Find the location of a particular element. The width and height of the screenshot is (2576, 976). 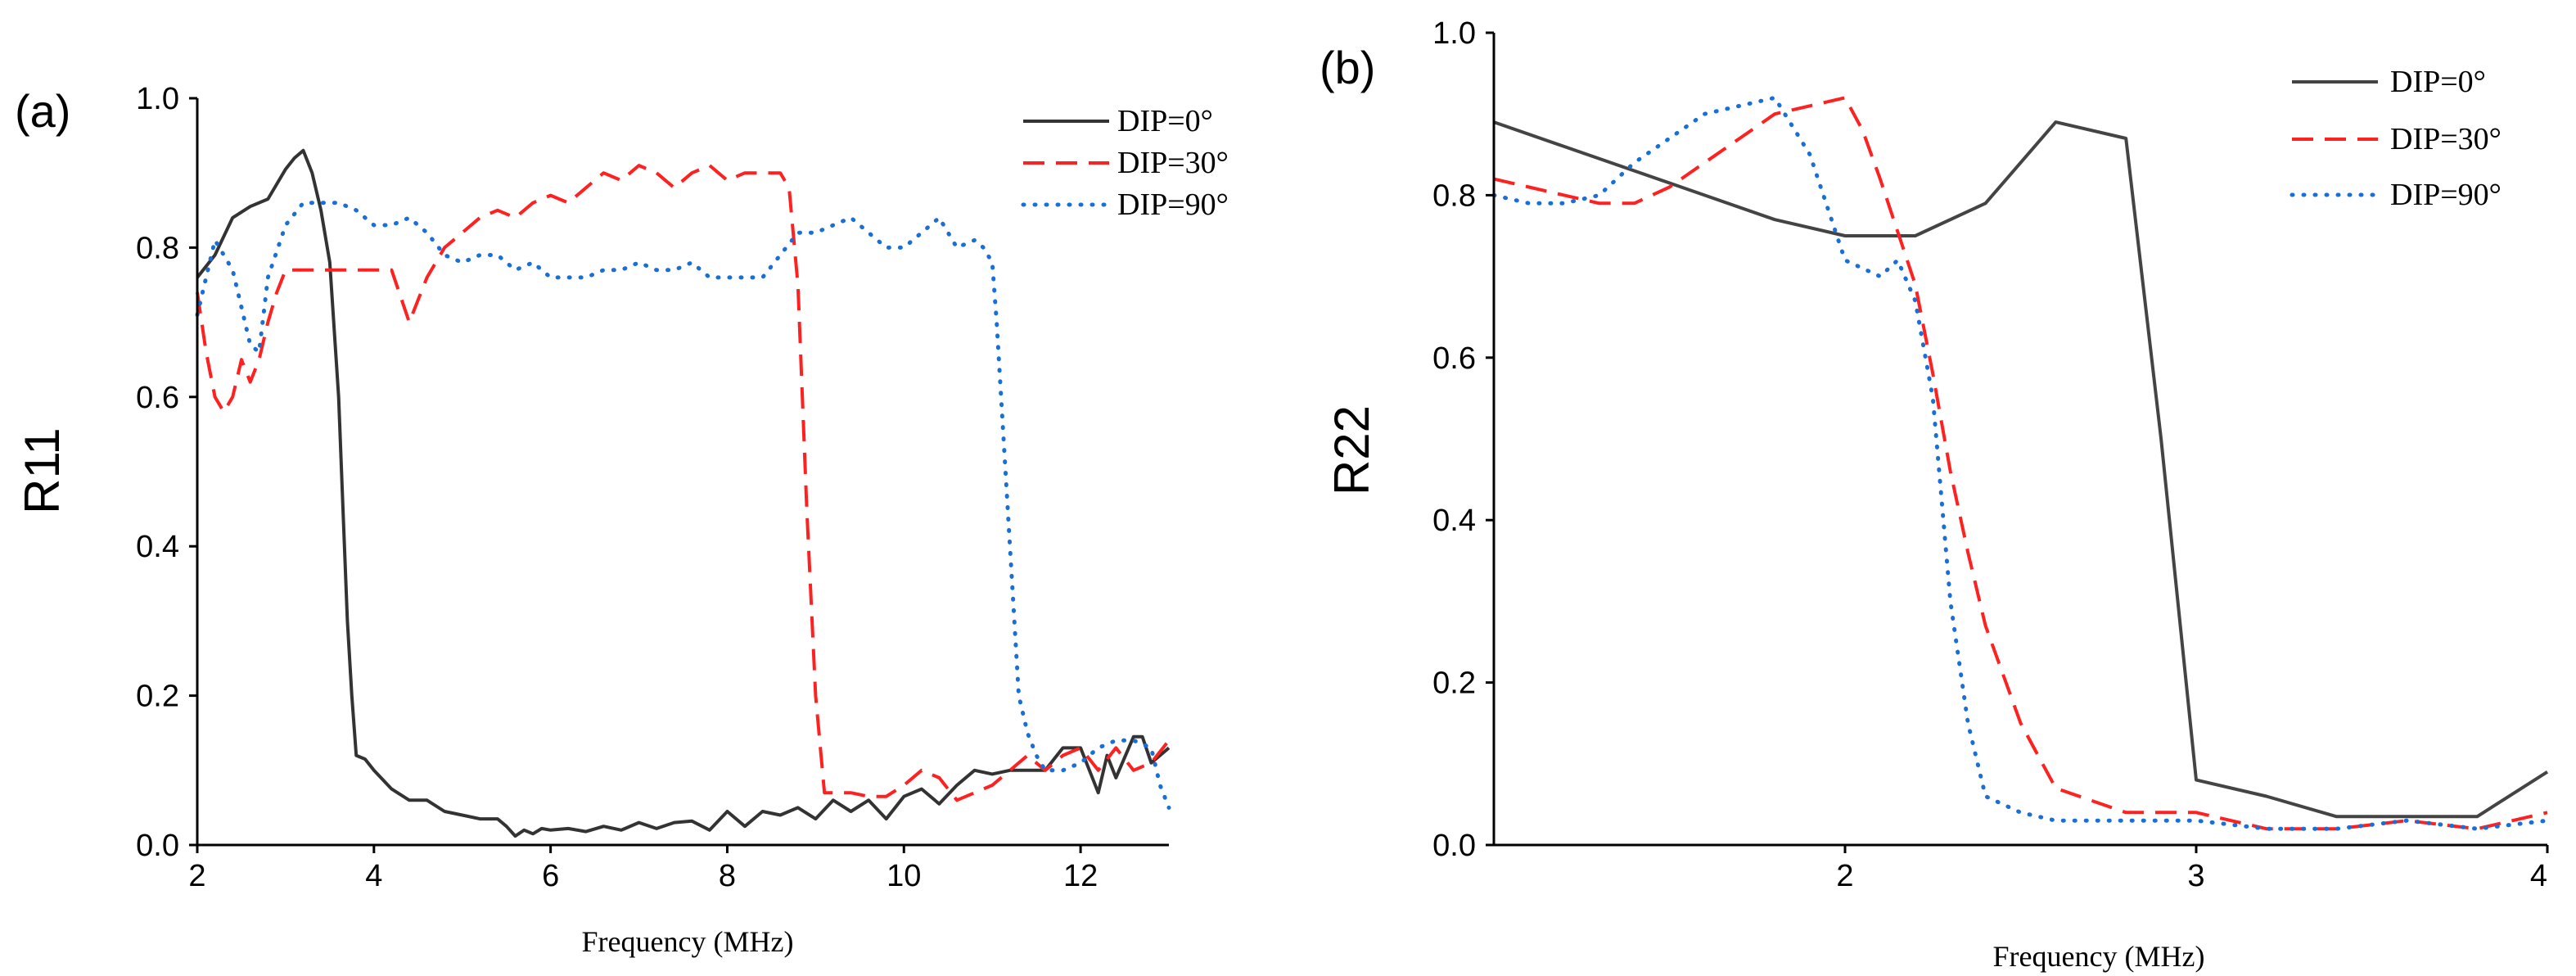

panel-a-legend-entry: DIP=0° is located at coordinates (1118, 121).